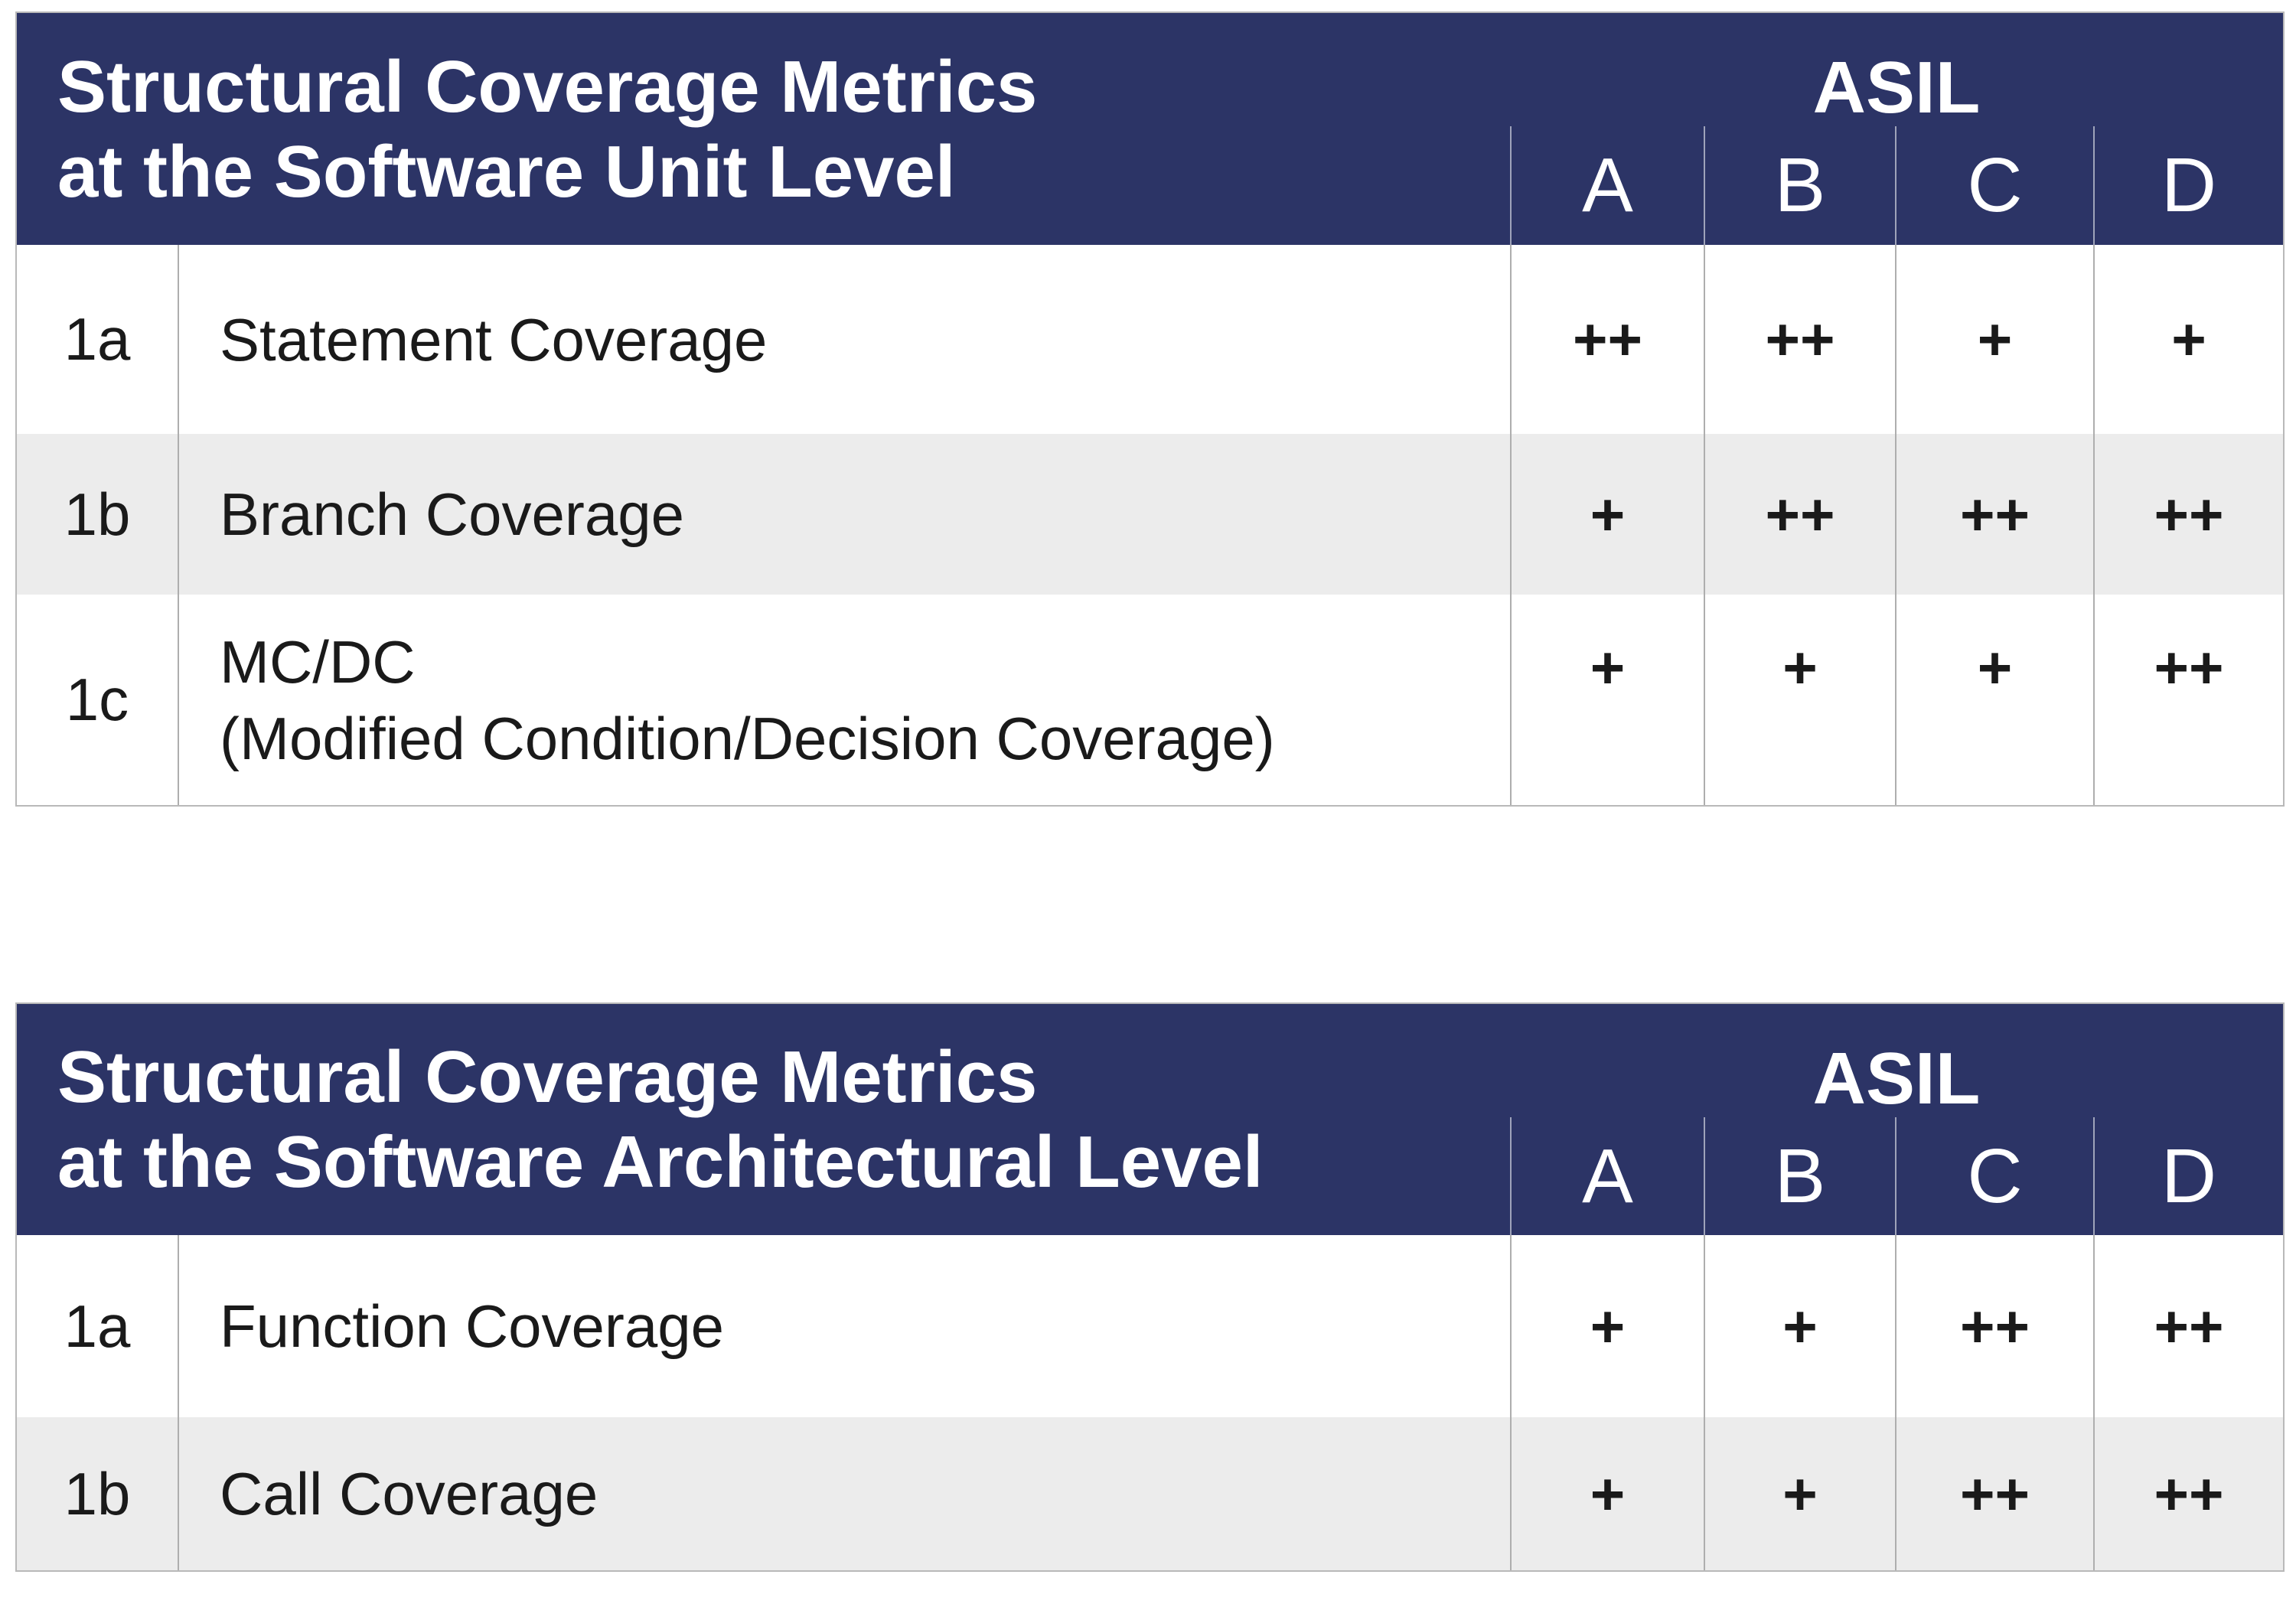 This screenshot has height=1607, width=2296. I want to click on table-row-1a: 1a Function Coverage + + ++ ++, so click(1150, 1326).